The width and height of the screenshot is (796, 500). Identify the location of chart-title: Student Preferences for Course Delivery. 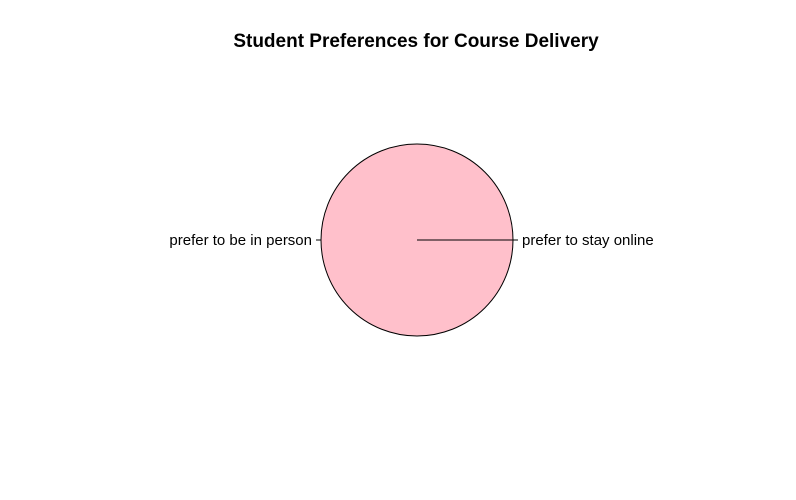
(416, 41).